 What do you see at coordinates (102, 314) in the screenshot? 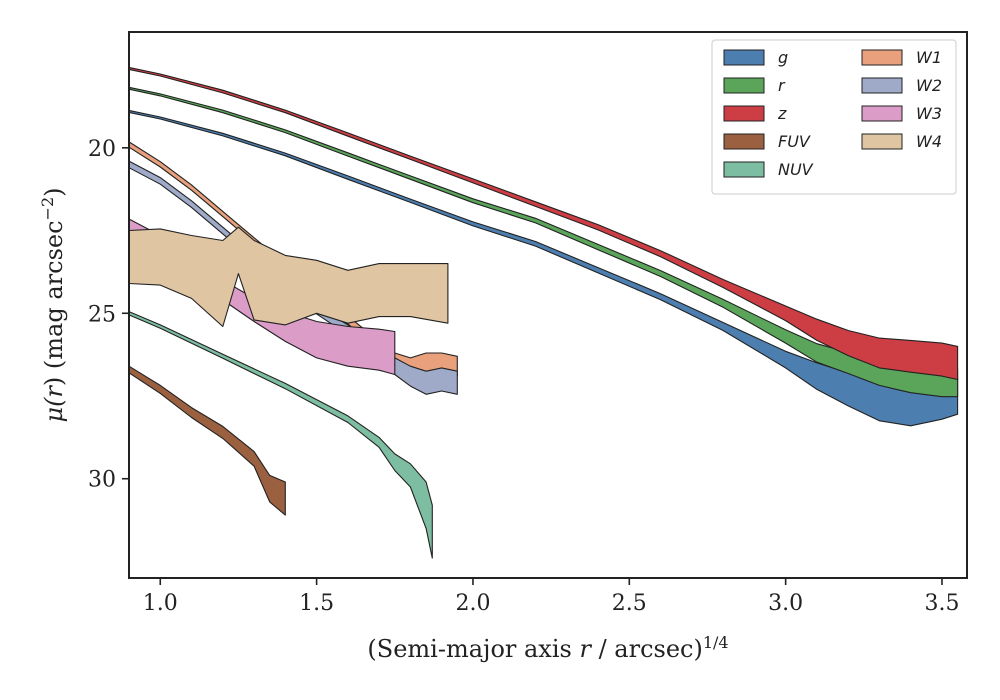
I see `y-tick-label: 25` at bounding box center [102, 314].